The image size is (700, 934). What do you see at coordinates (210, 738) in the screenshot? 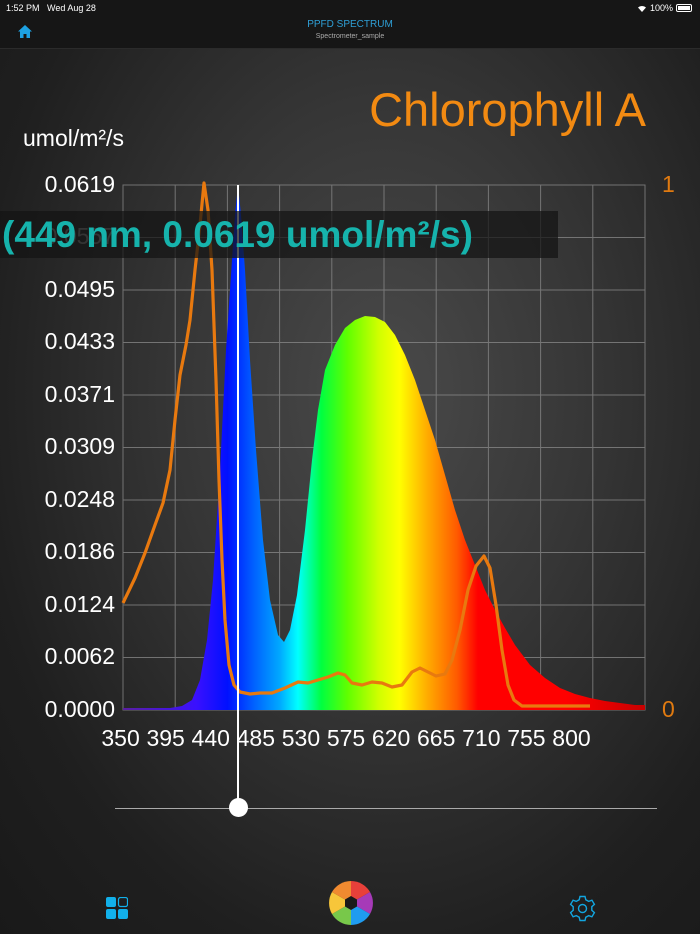
I see `x-tick: 440` at bounding box center [210, 738].